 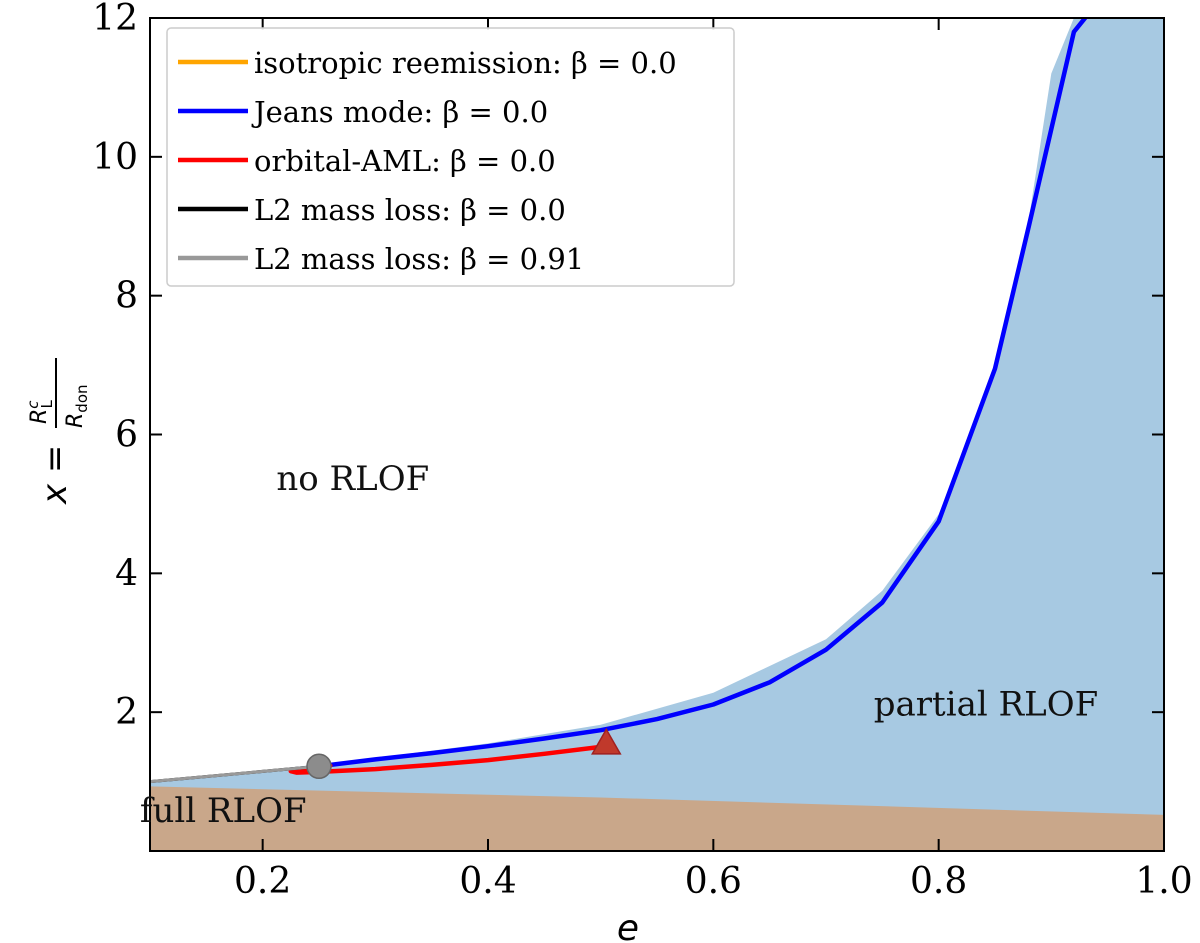 What do you see at coordinates (657, 818) in the screenshot?
I see `full-rlof-region` at bounding box center [657, 818].